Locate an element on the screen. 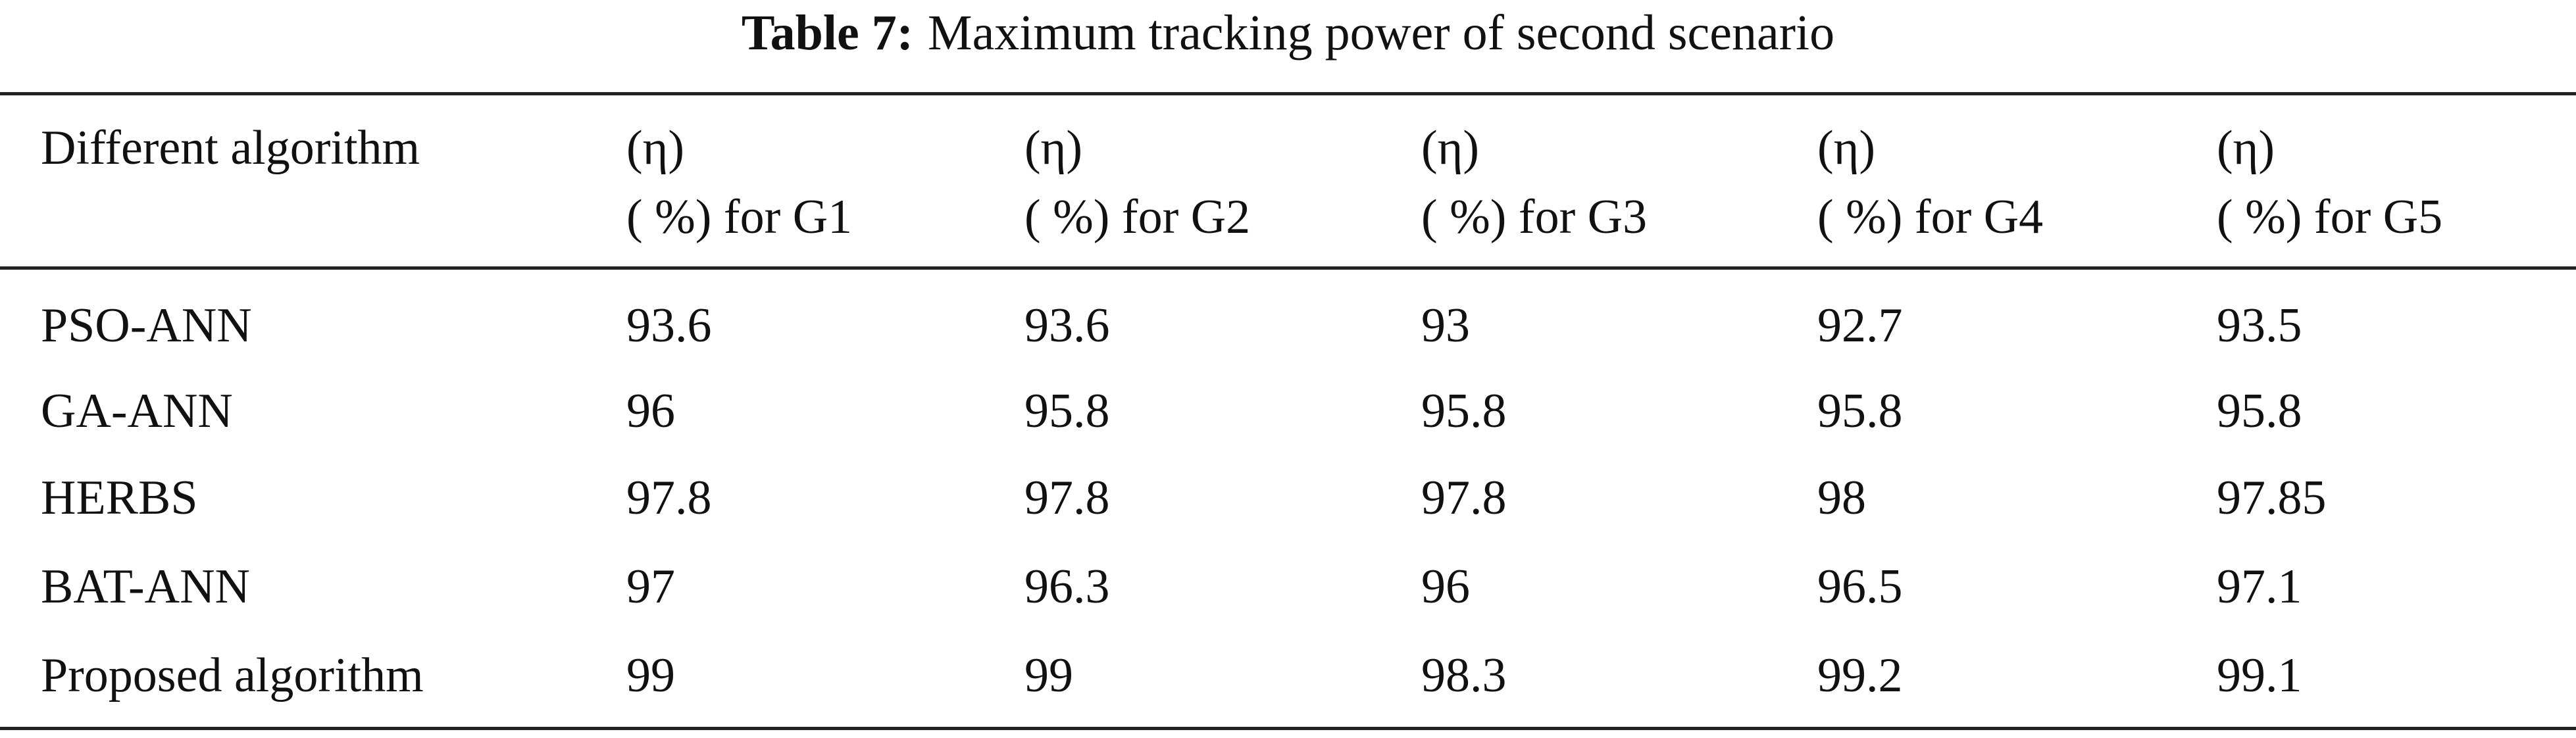  top-rule is located at coordinates (1288, 93).